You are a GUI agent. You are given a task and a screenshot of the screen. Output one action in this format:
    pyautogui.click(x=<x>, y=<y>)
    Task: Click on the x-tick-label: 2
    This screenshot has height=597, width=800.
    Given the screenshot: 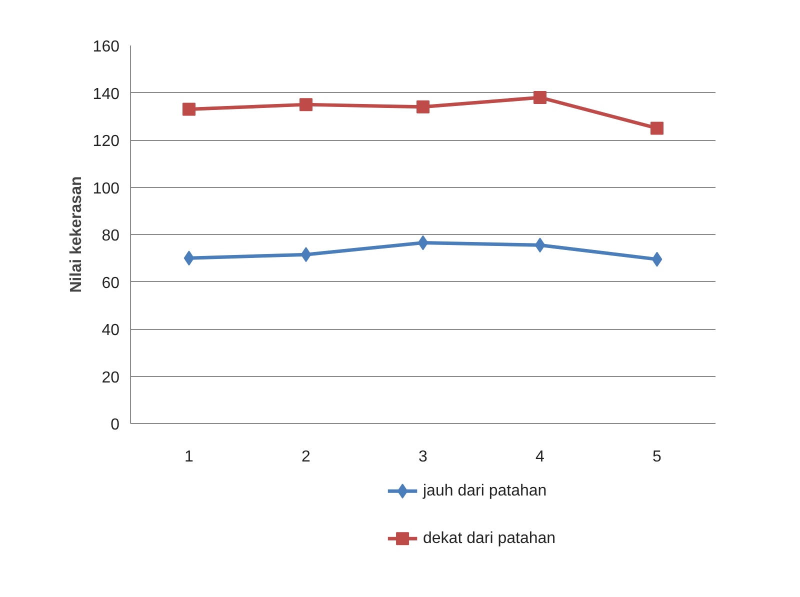 What is the action you would take?
    pyautogui.click(x=306, y=457)
    